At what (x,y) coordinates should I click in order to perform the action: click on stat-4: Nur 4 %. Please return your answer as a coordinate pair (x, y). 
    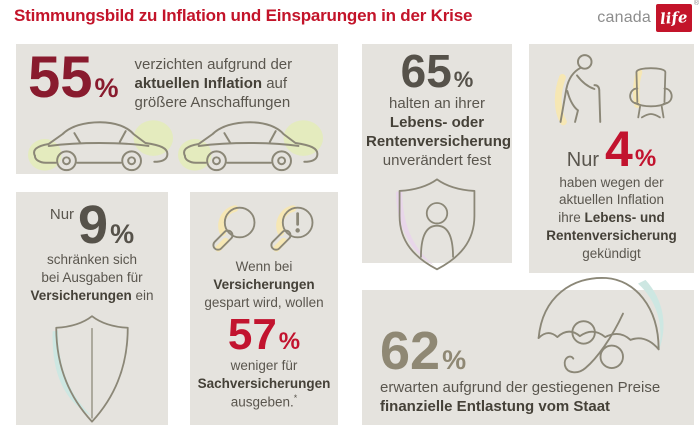
    Looking at the image, I should click on (611, 149).